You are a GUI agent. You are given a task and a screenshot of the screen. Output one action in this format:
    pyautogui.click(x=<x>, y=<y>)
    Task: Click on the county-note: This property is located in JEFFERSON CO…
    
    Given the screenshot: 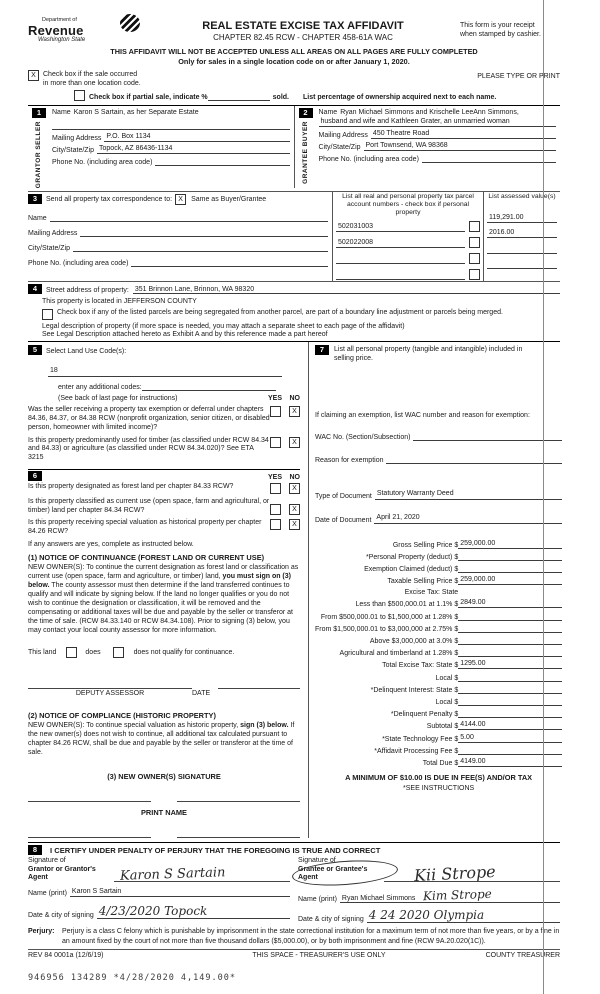 What is the action you would take?
    pyautogui.click(x=119, y=302)
    